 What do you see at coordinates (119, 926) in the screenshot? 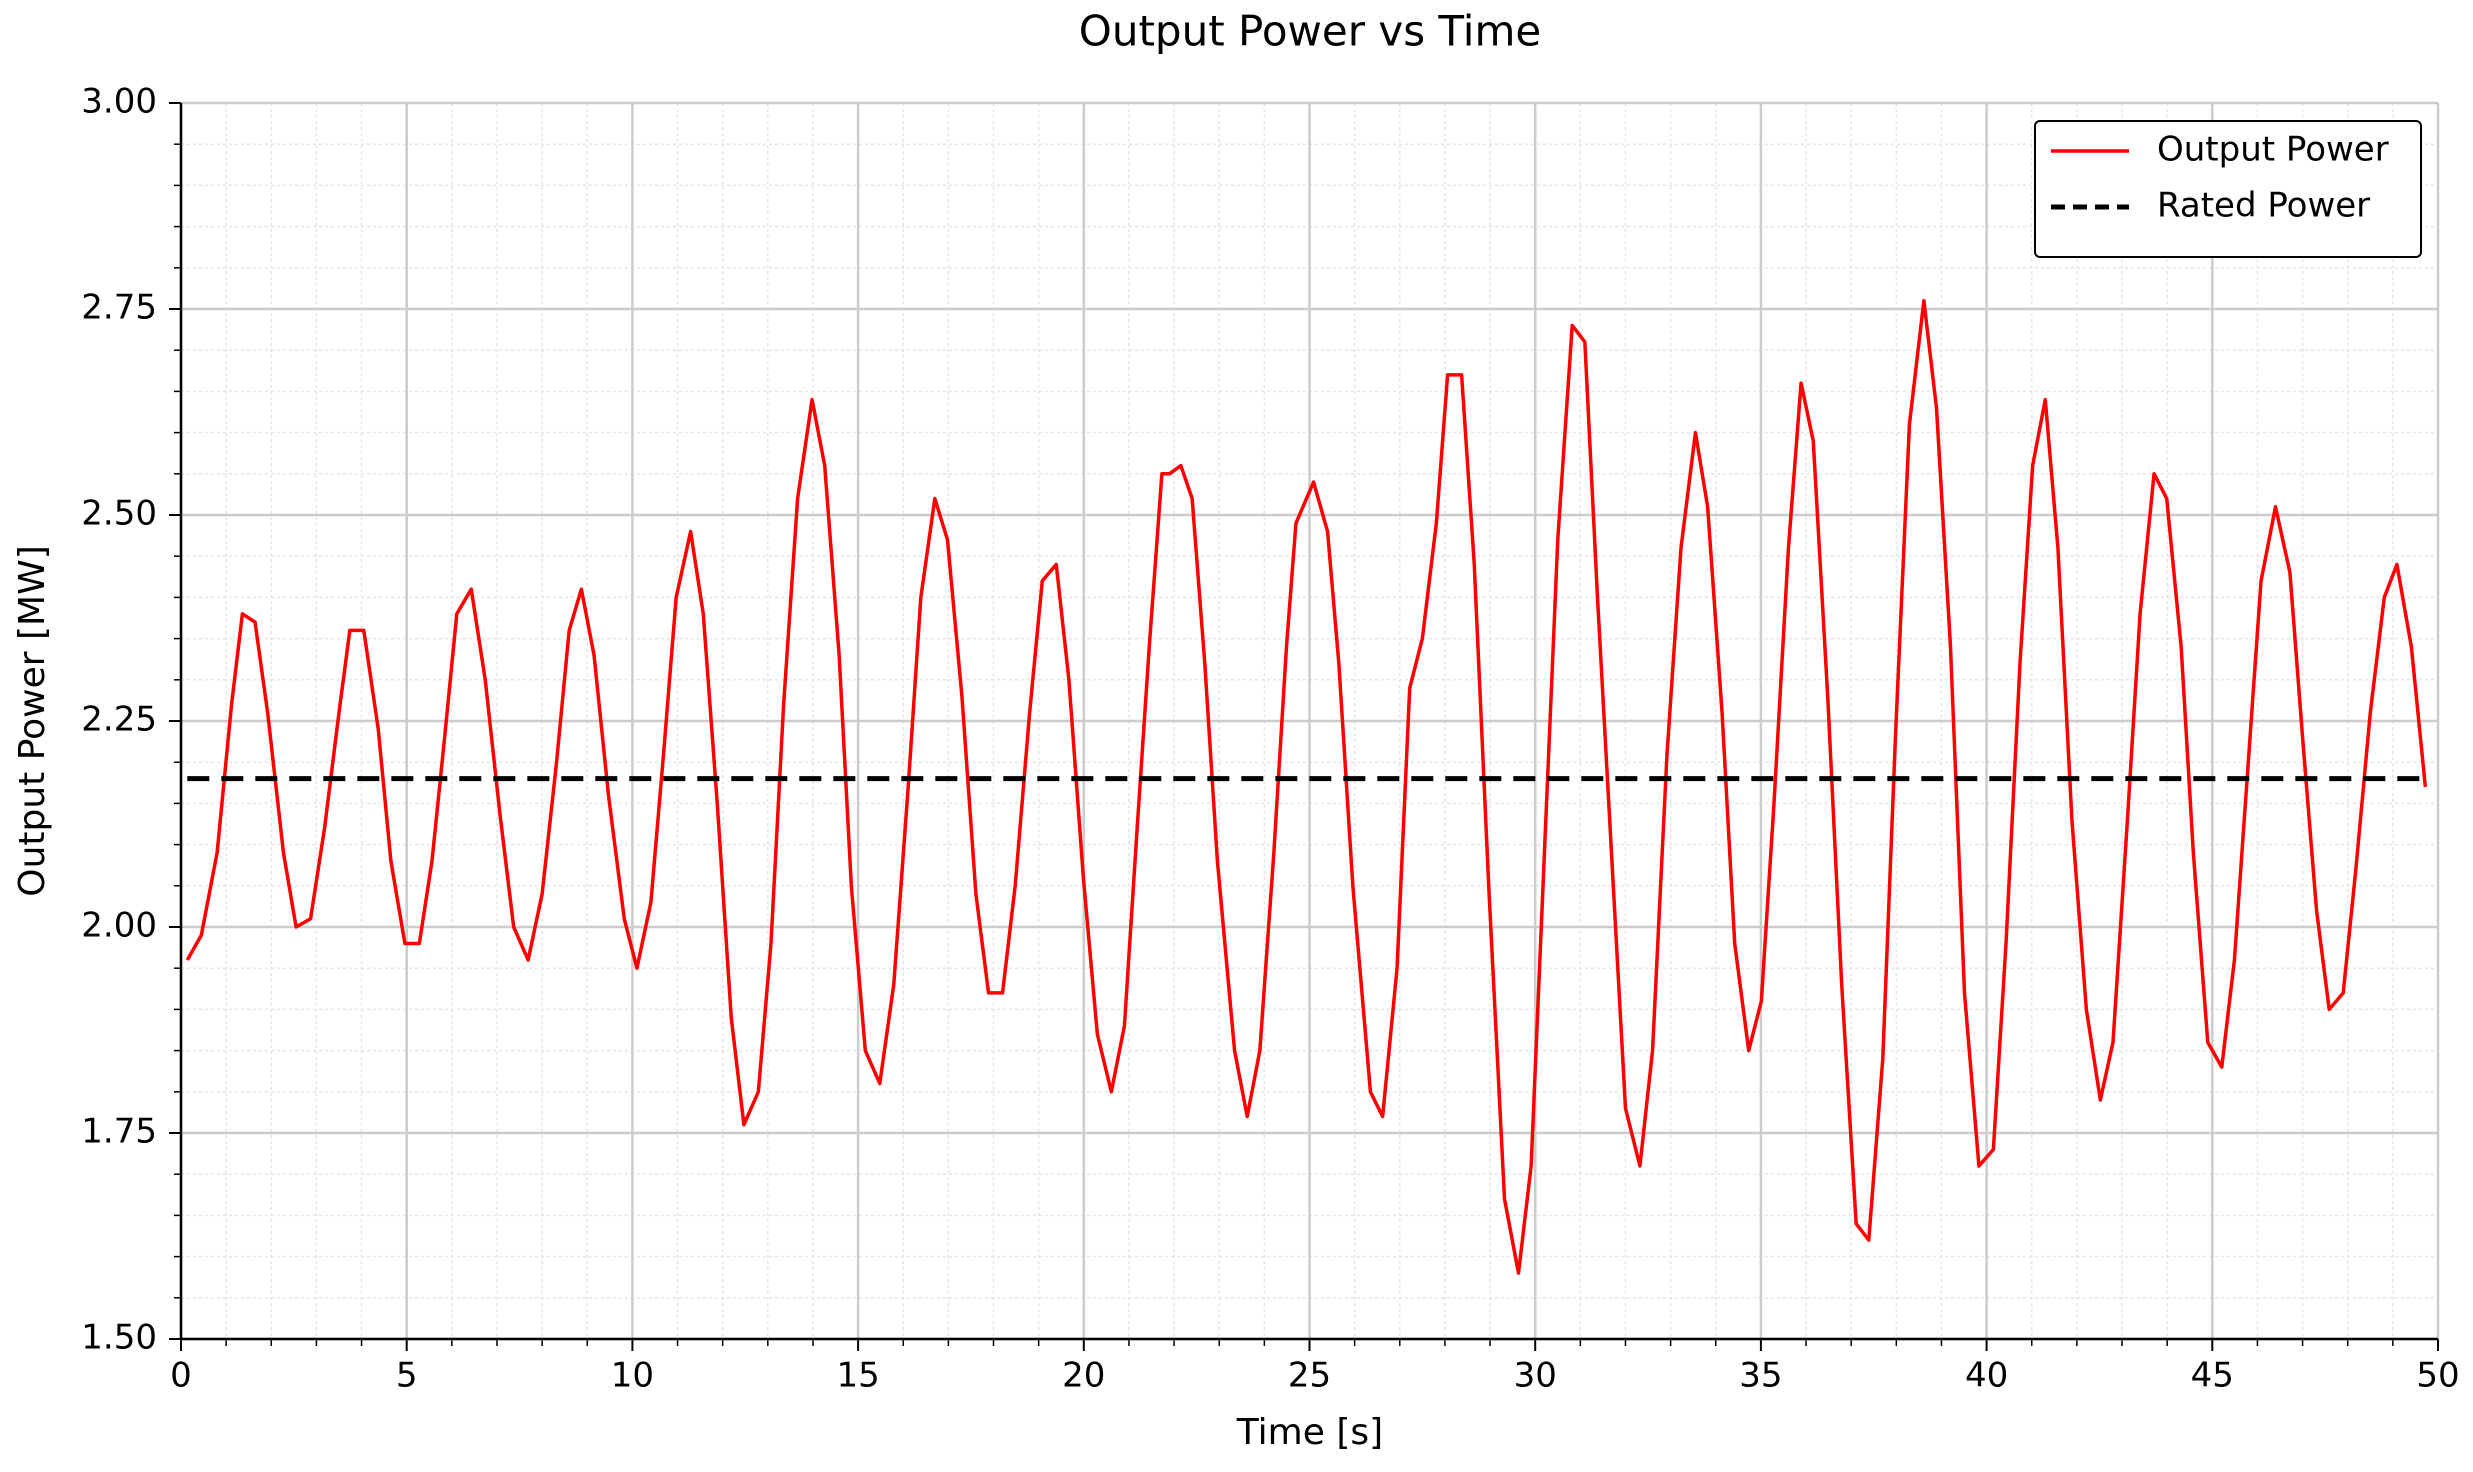
I see `y-tick-label: 2.00` at bounding box center [119, 926].